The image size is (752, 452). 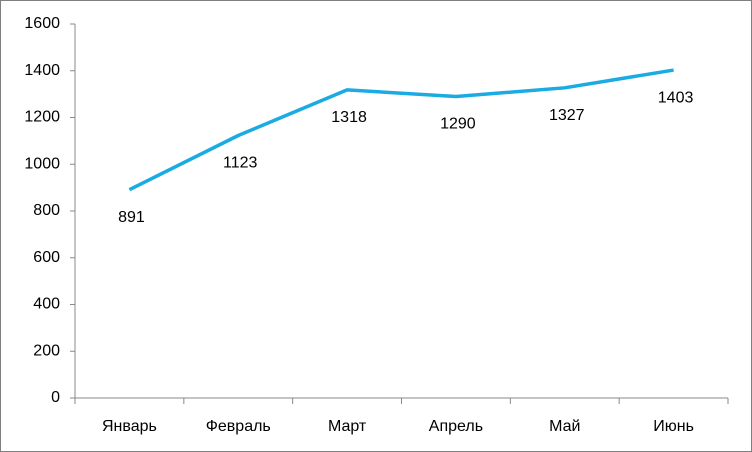 What do you see at coordinates (46, 210) in the screenshot?
I see `y-tick-label: 800` at bounding box center [46, 210].